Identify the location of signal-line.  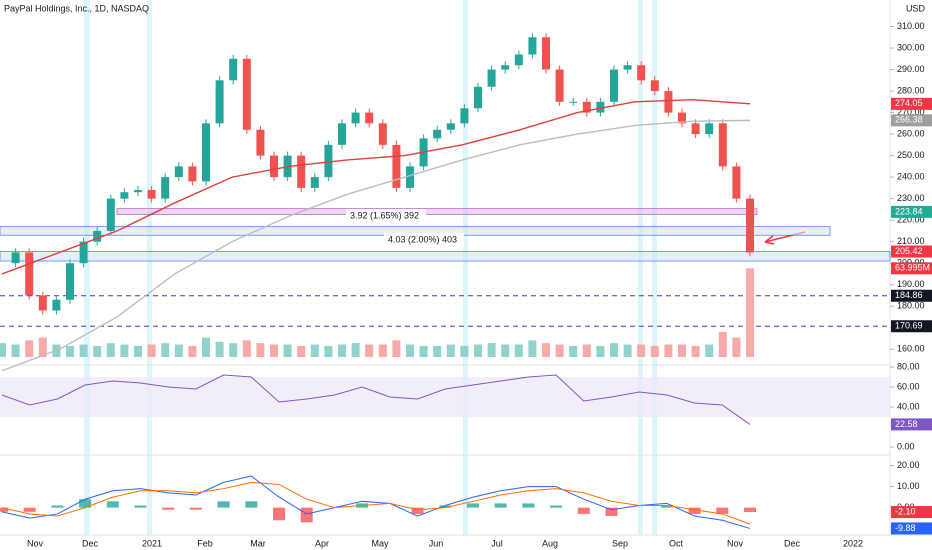
(376, 503).